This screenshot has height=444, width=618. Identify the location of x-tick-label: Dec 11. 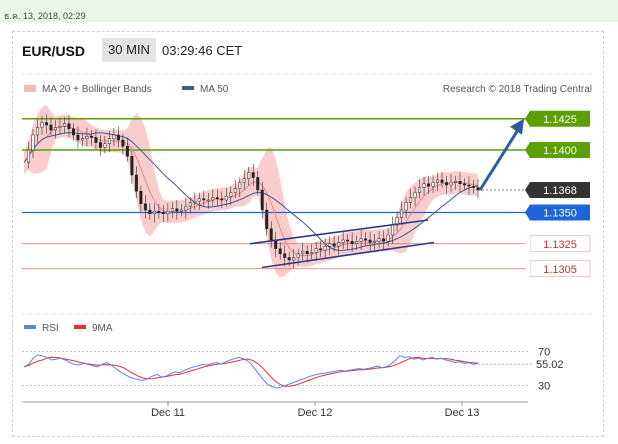
(168, 413).